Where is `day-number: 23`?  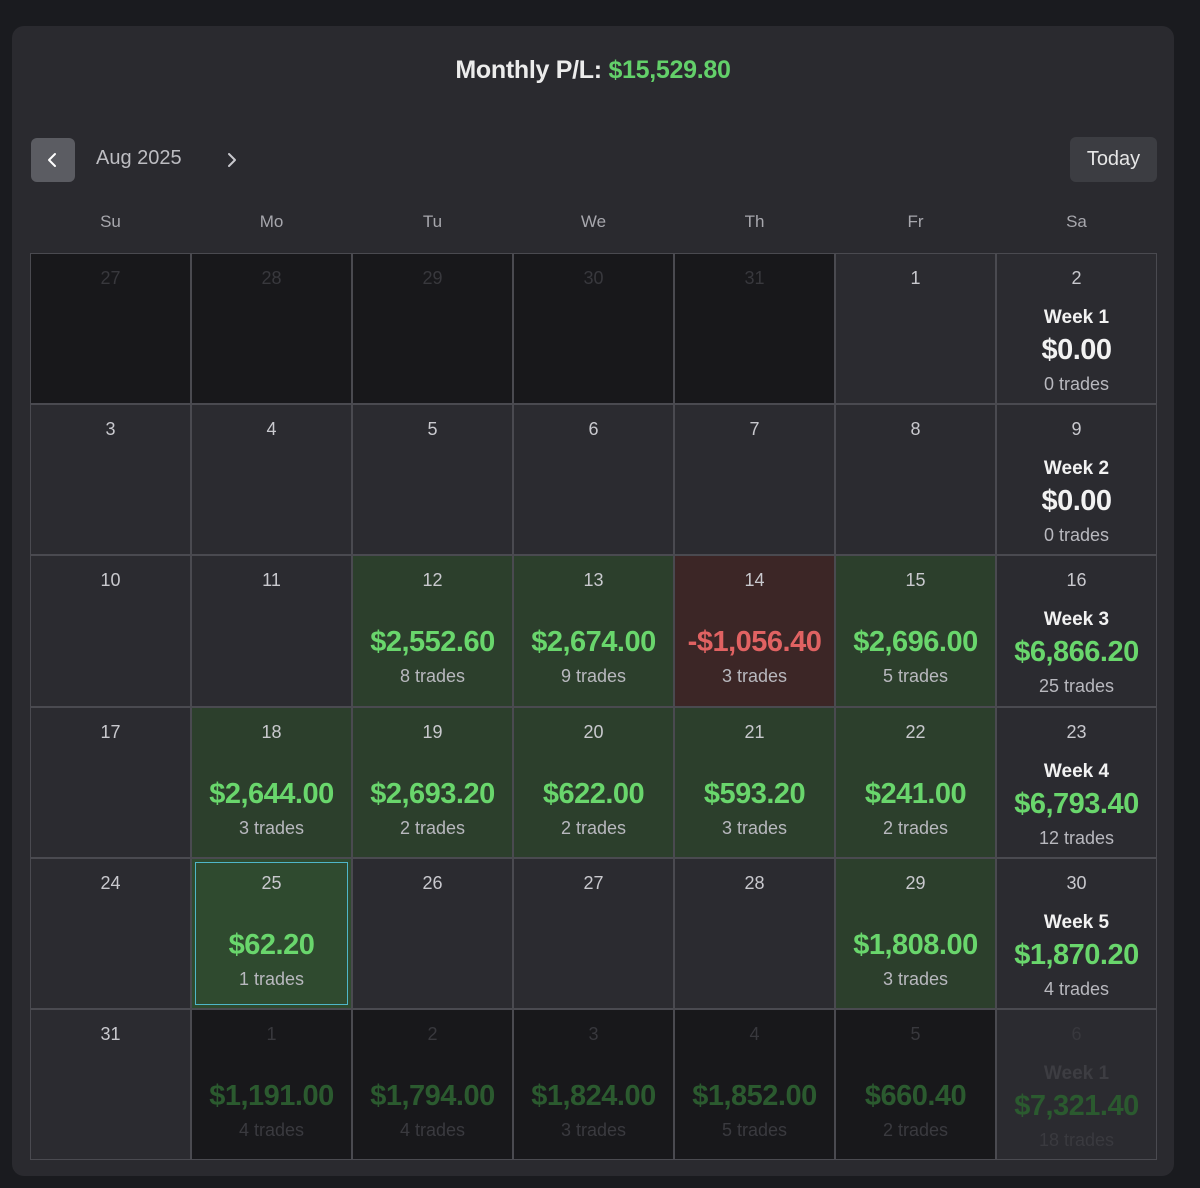 day-number: 23 is located at coordinates (1076, 731).